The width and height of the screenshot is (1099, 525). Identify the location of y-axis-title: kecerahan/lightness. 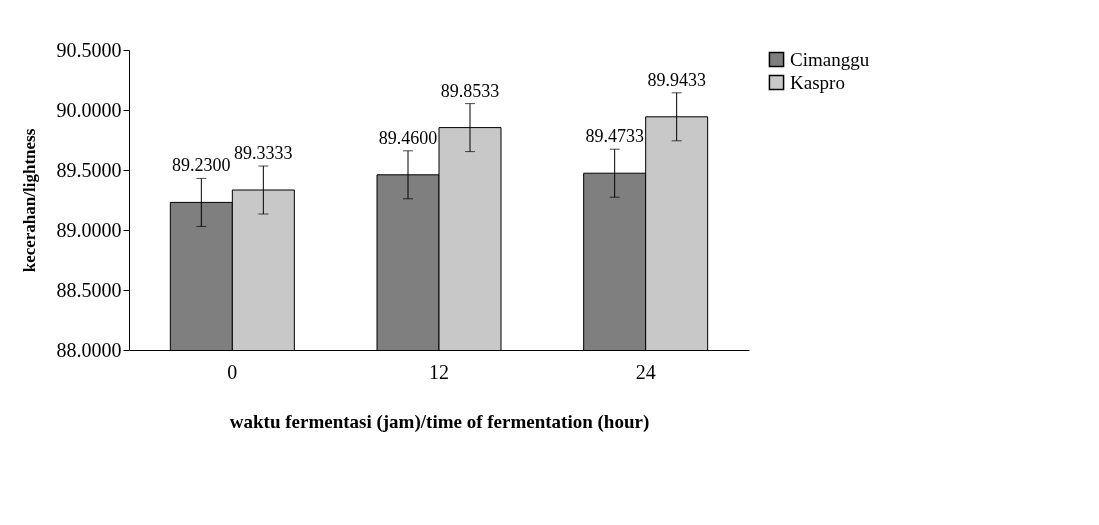
(29, 200).